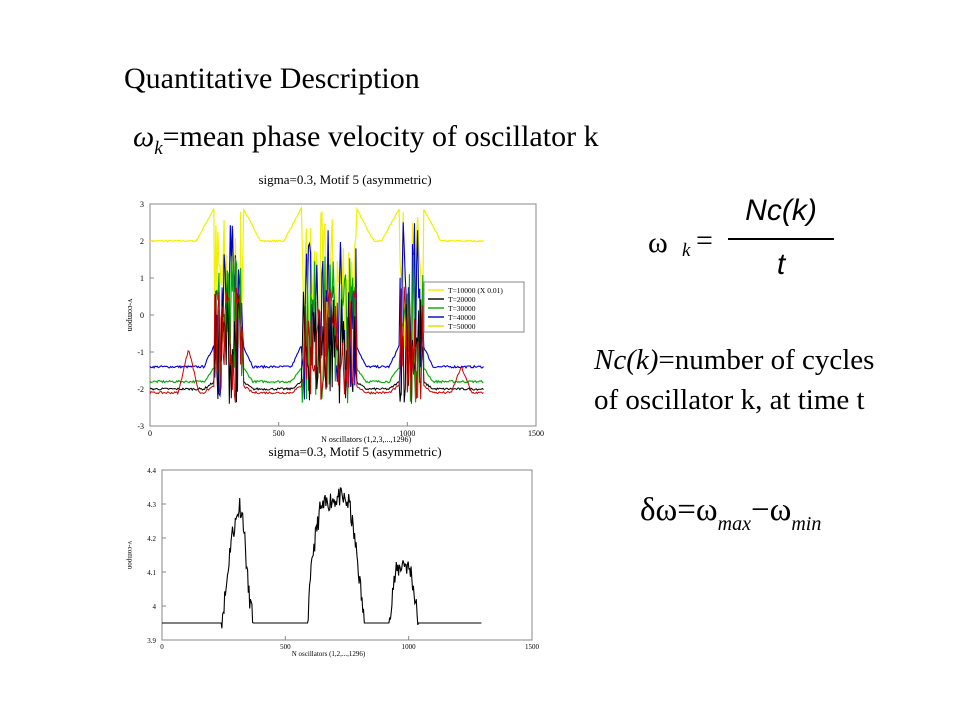  What do you see at coordinates (355, 451) in the screenshot?
I see `chart2-title: sigma=0.3, Motif 5 (asymmetric)` at bounding box center [355, 451].